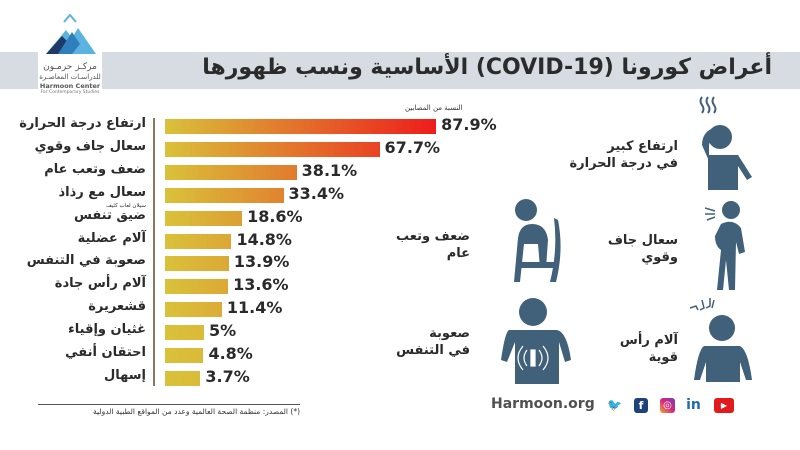 This screenshot has height=450, width=800. I want to click on value-label: 3.7%, so click(227, 376).